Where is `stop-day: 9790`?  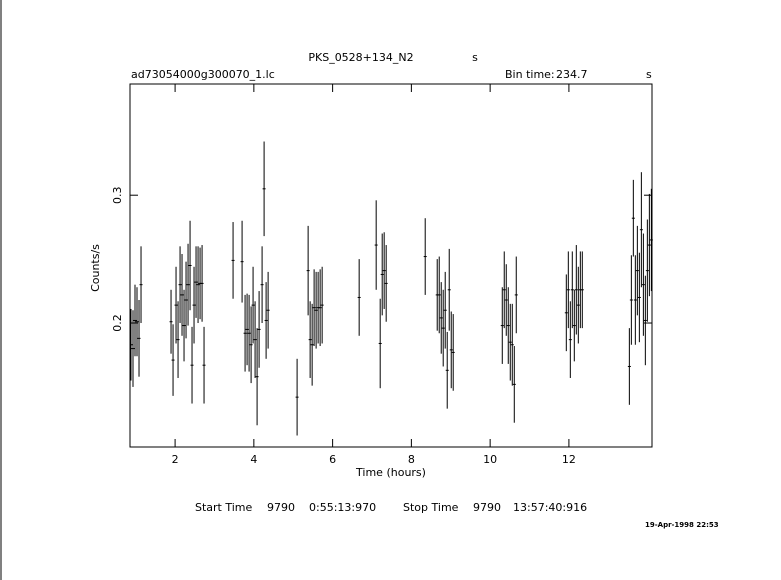 stop-day: 9790 is located at coordinates (487, 507).